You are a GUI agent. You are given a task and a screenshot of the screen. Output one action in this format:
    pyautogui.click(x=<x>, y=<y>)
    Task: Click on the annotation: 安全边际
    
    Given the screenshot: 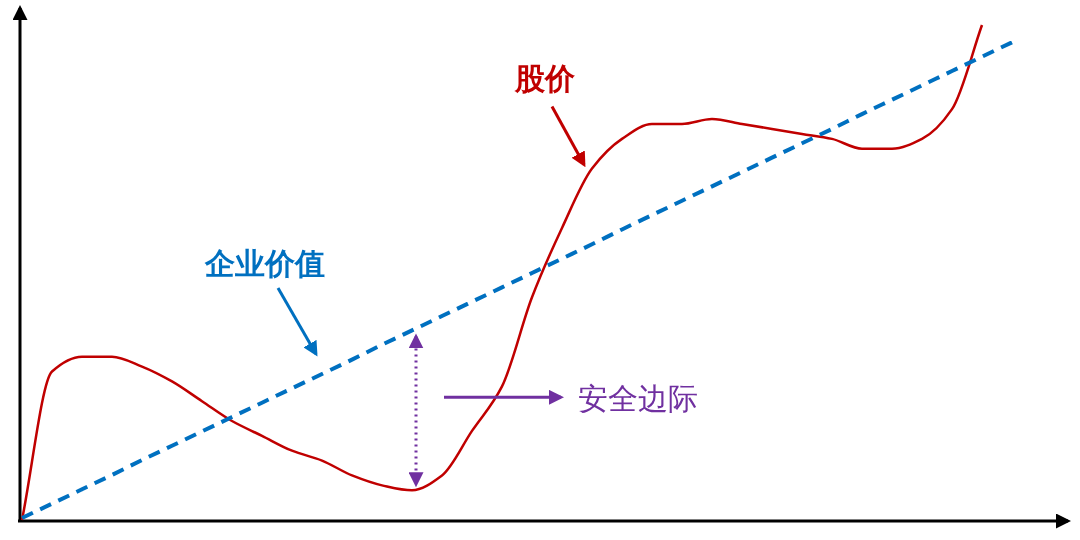 What is the action you would take?
    pyautogui.click(x=638, y=399)
    